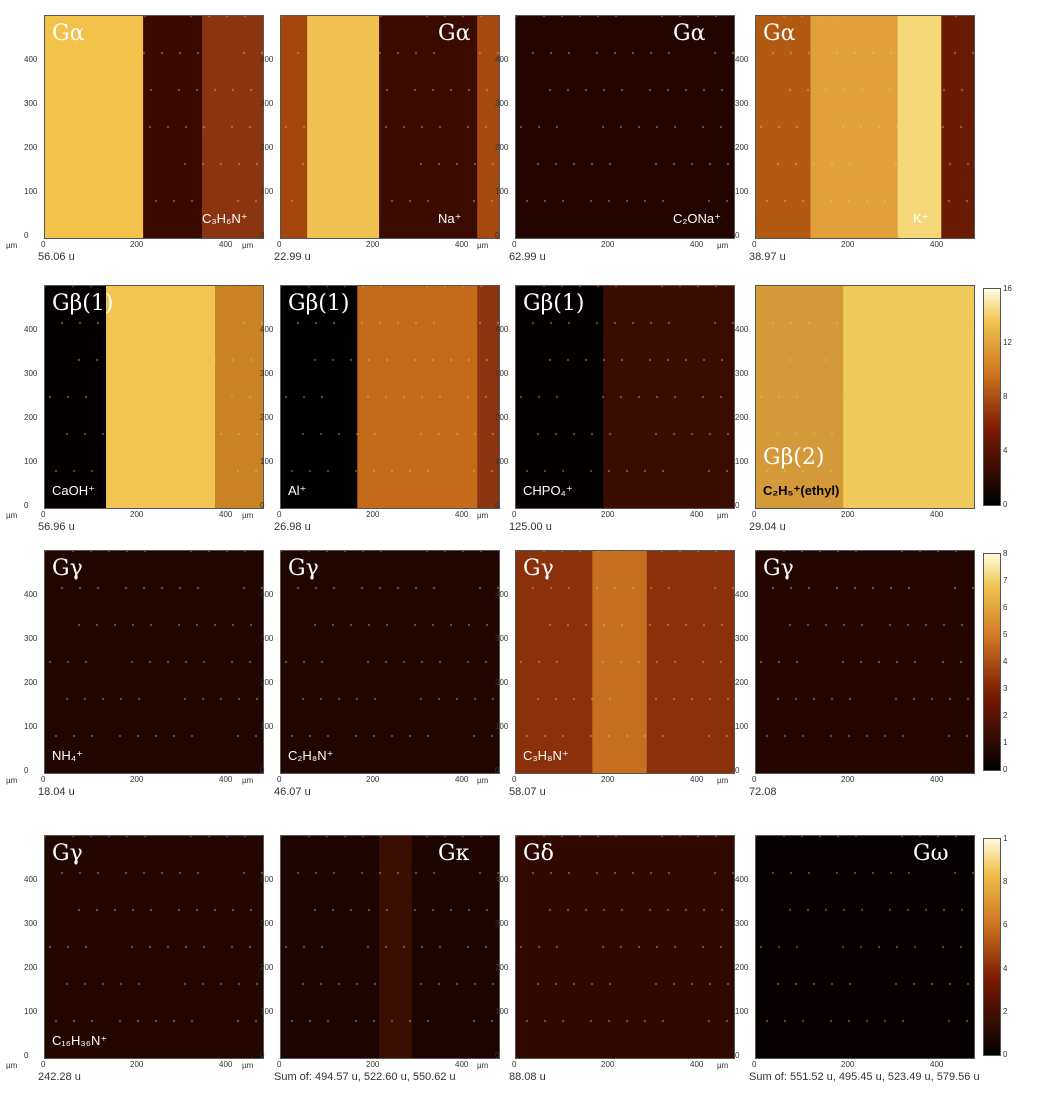  I want to click on y-tick-label: 400, so click(502, 594).